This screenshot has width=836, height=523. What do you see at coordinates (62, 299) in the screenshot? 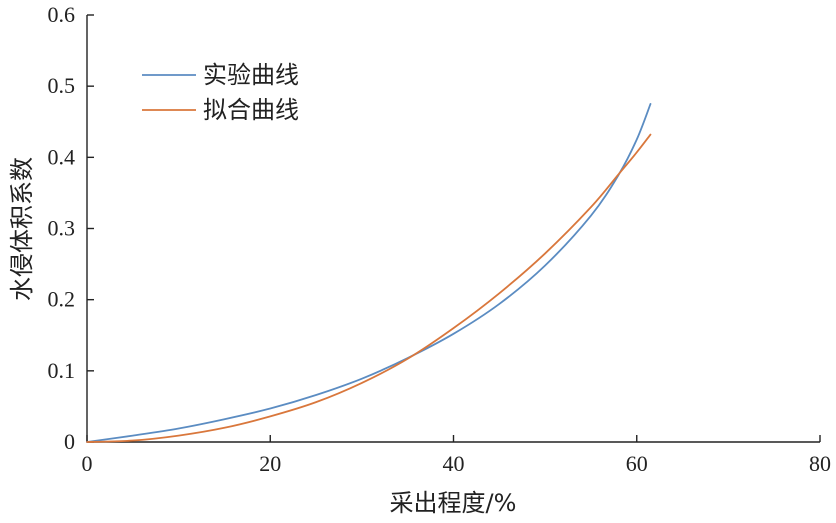
I see `y-tick-label: 0.2` at bounding box center [62, 299].